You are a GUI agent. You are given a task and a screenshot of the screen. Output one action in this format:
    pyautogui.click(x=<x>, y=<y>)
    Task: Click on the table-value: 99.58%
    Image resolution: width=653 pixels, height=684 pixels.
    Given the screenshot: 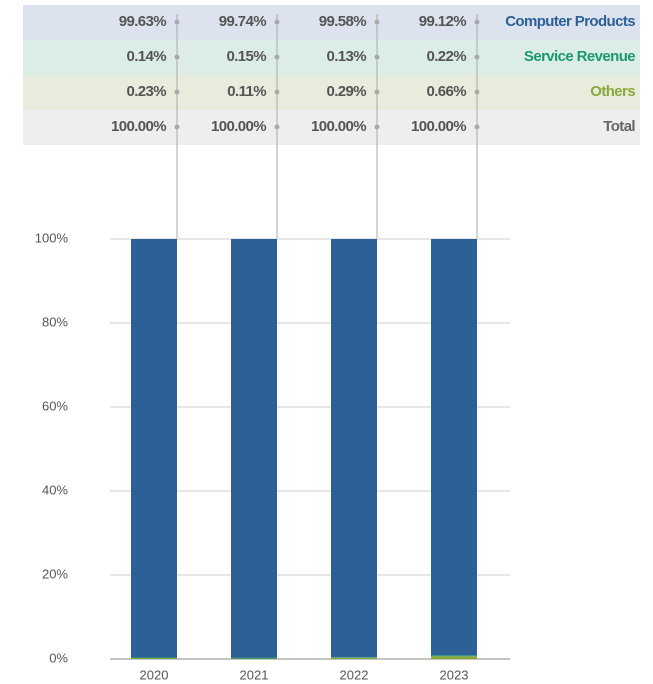 What is the action you would take?
    pyautogui.click(x=343, y=21)
    